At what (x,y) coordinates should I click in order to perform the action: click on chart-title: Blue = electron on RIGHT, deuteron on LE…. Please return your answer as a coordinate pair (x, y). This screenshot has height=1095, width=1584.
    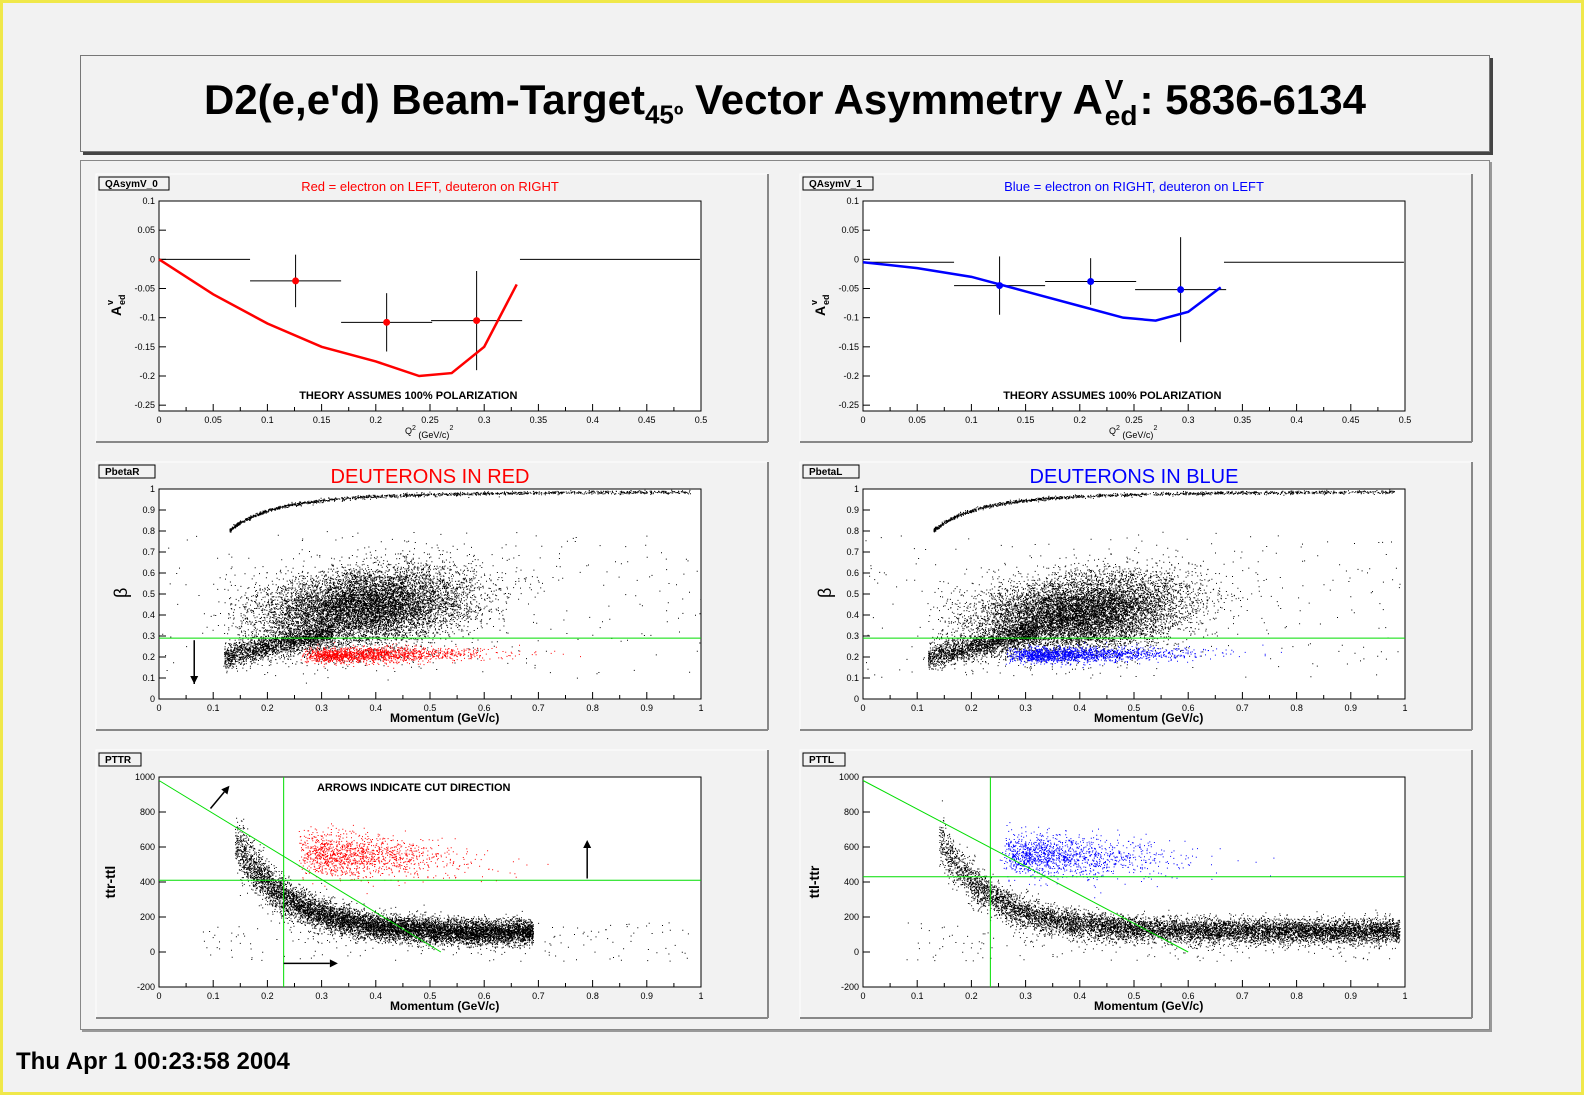
    Looking at the image, I should click on (1134, 186).